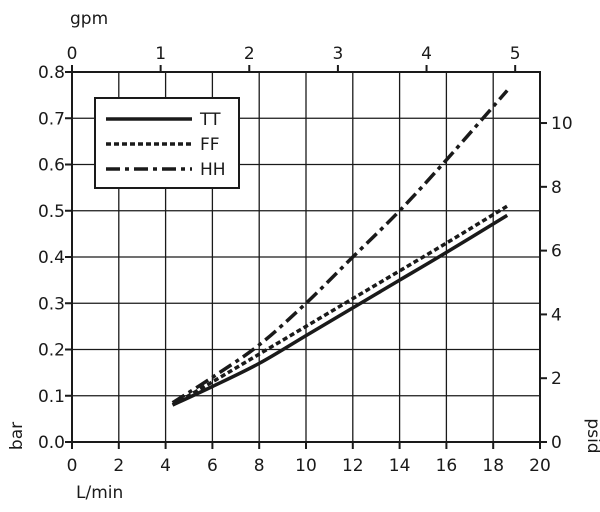 The image size is (600, 512). What do you see at coordinates (99, 493) in the screenshot?
I see `x-axis-title: L/min` at bounding box center [99, 493].